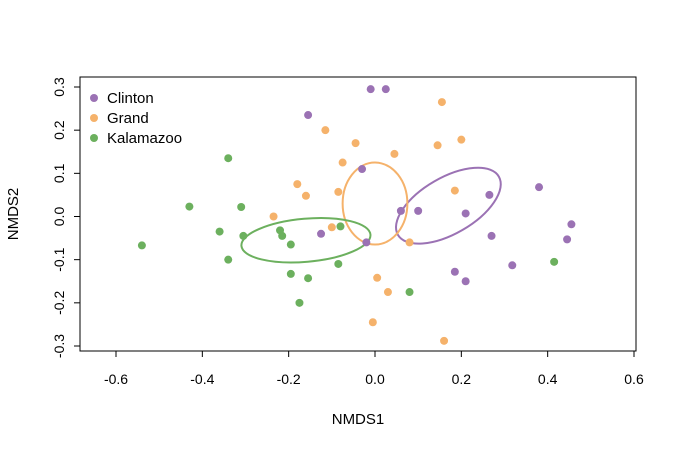 The image size is (677, 449). I want to click on legend-label-clinton: Clinton, so click(130, 98).